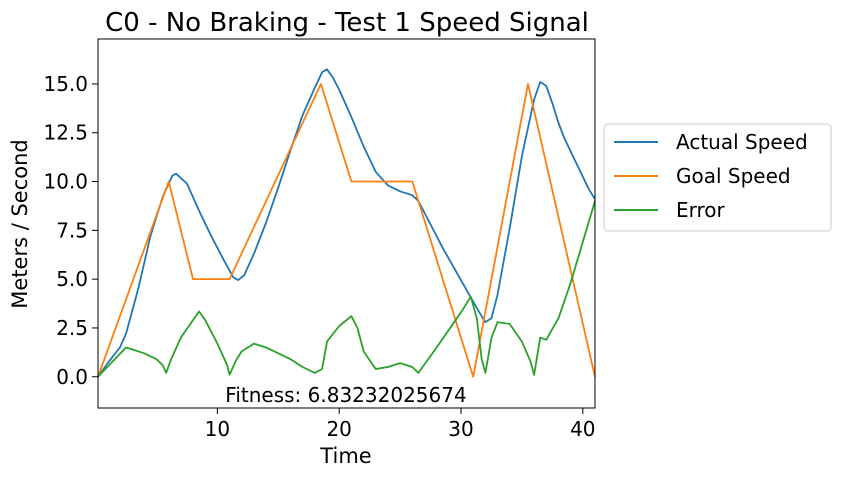 The width and height of the screenshot is (841, 479). I want to click on y-tick-label: 15.0, so click(65, 84).